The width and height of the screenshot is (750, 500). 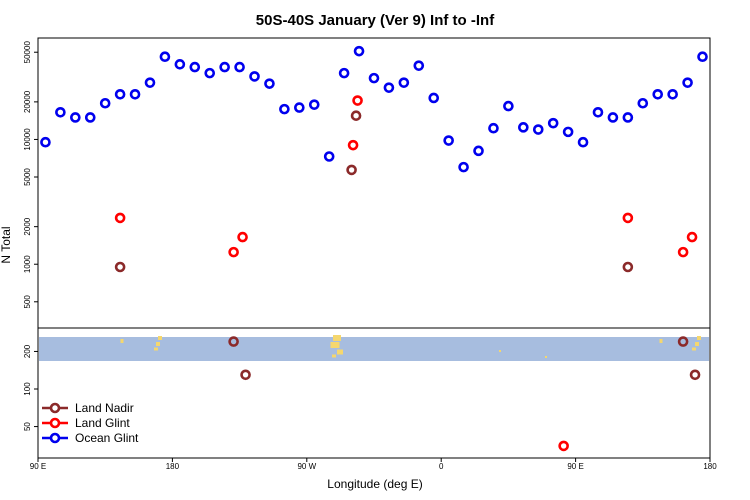 I want to click on x-axis-label: Longitude (deg E), so click(x=374, y=484).